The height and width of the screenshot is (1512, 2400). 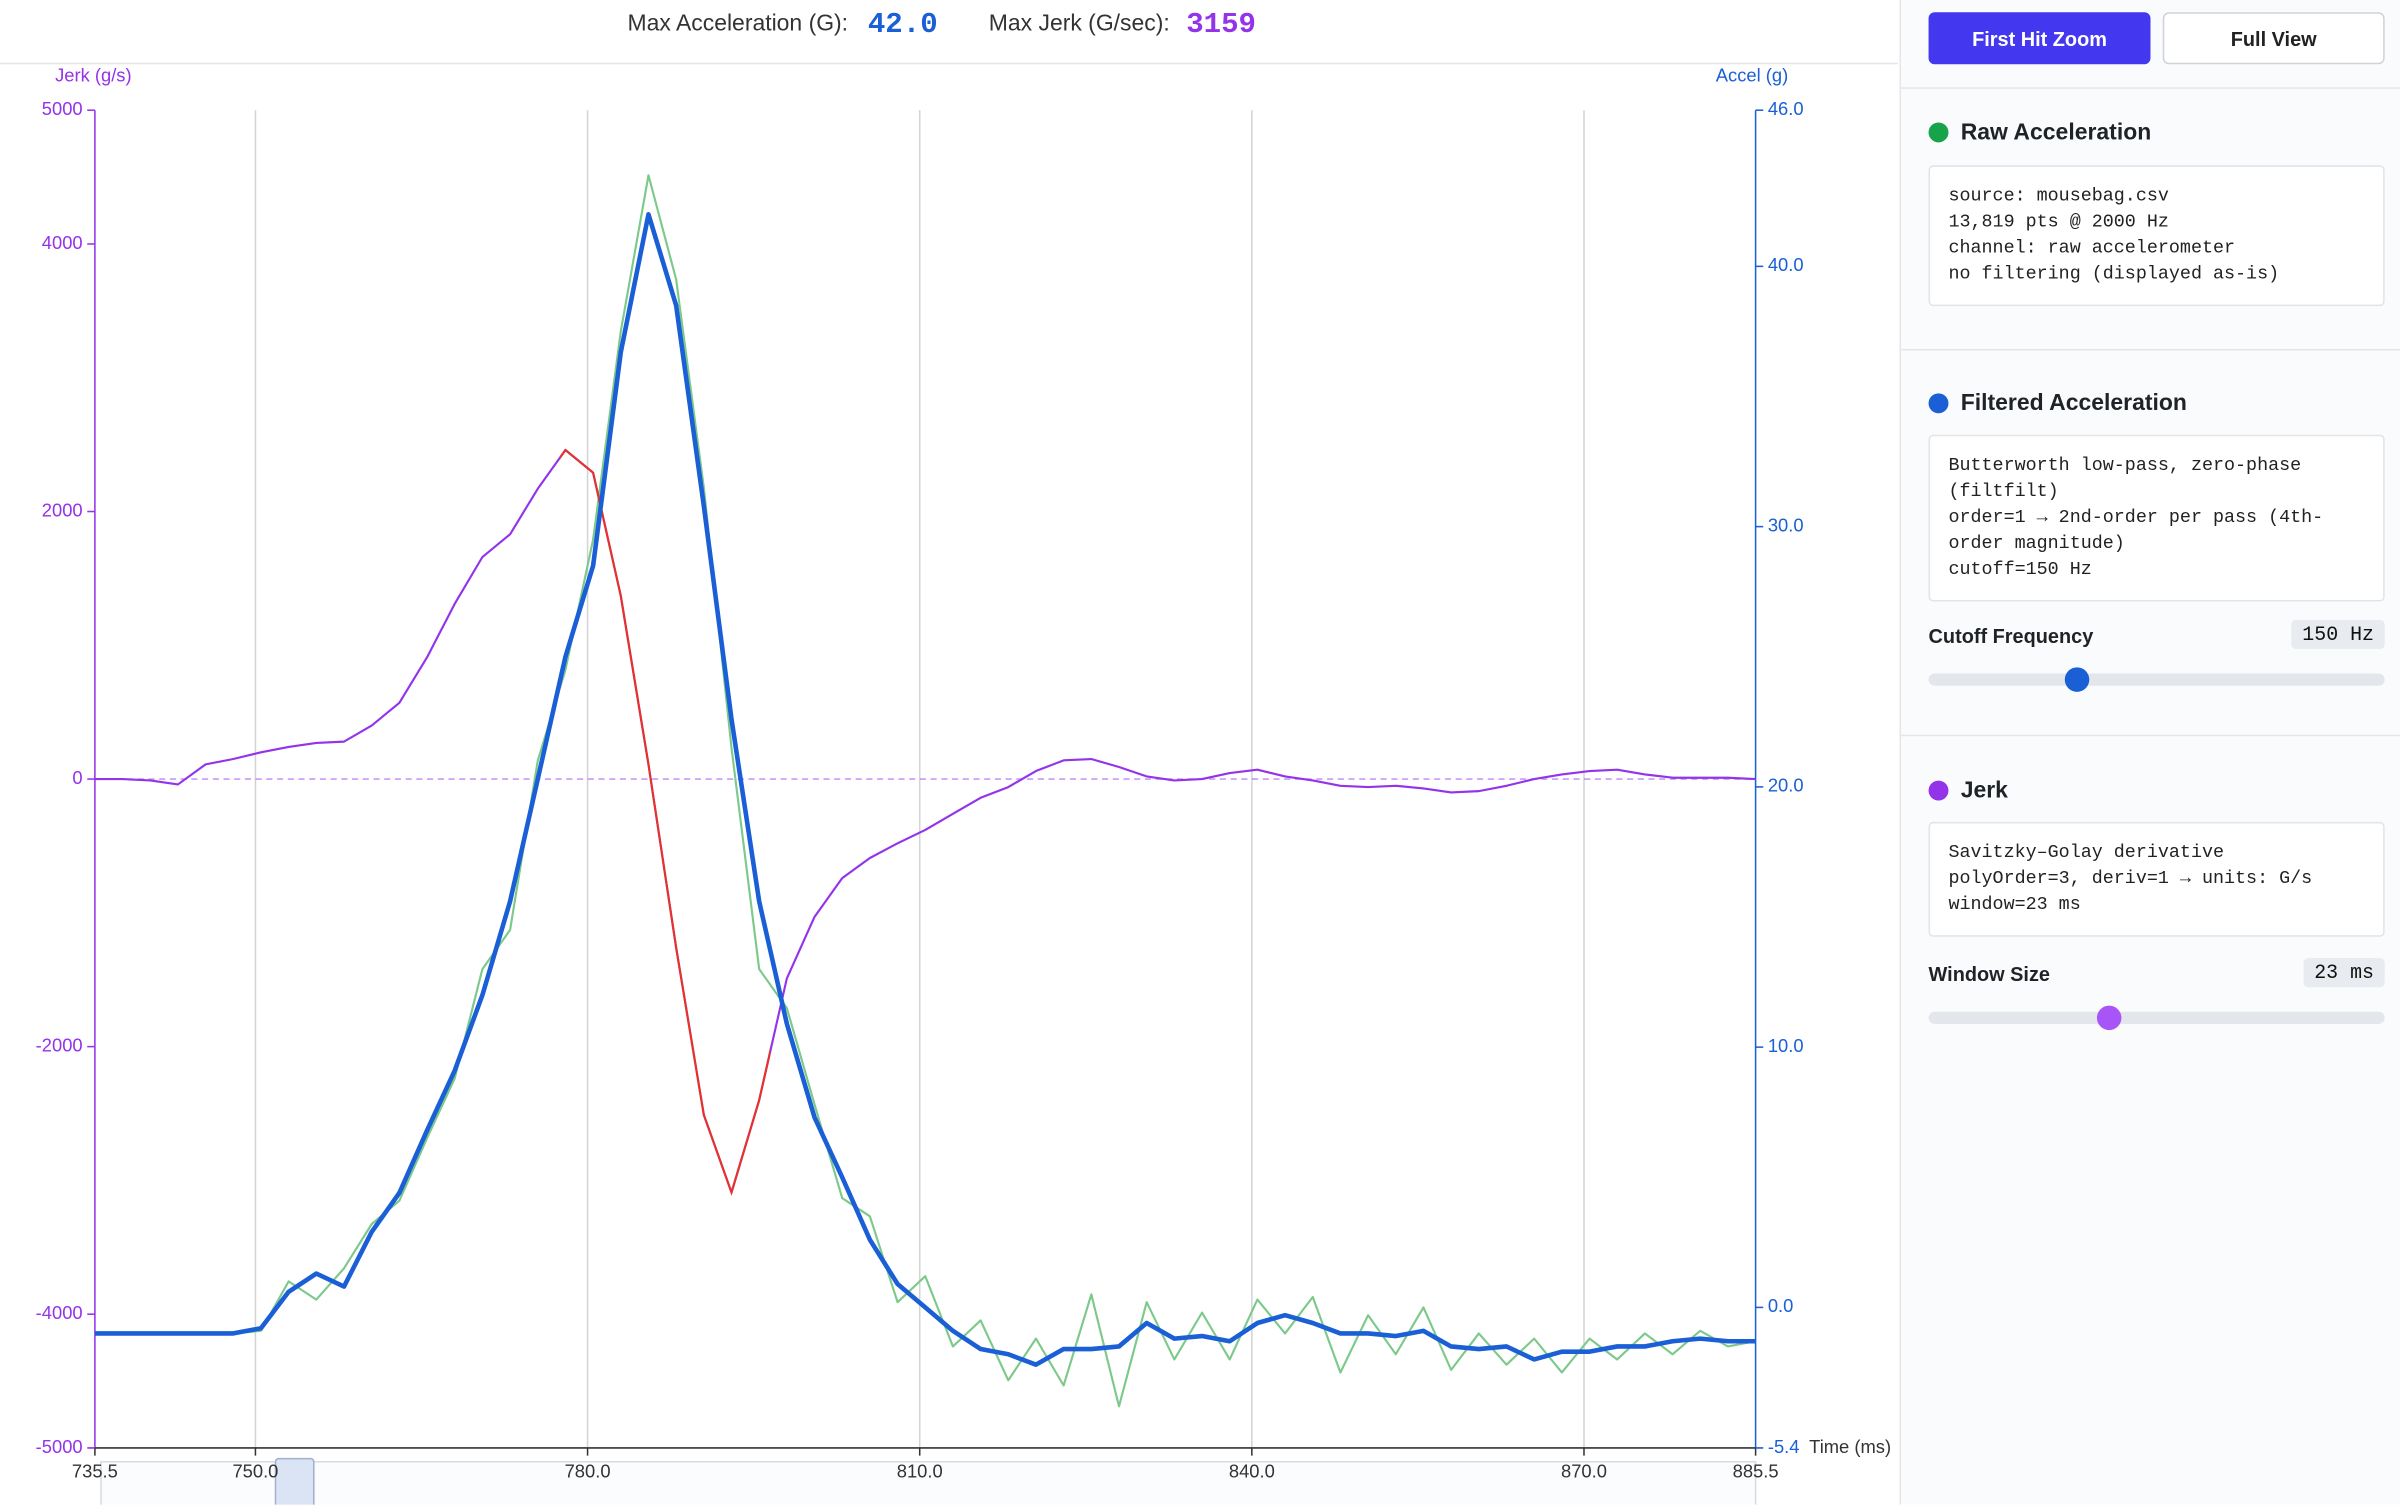 What do you see at coordinates (588, 1470) in the screenshot?
I see `x-tick-label: 780.0` at bounding box center [588, 1470].